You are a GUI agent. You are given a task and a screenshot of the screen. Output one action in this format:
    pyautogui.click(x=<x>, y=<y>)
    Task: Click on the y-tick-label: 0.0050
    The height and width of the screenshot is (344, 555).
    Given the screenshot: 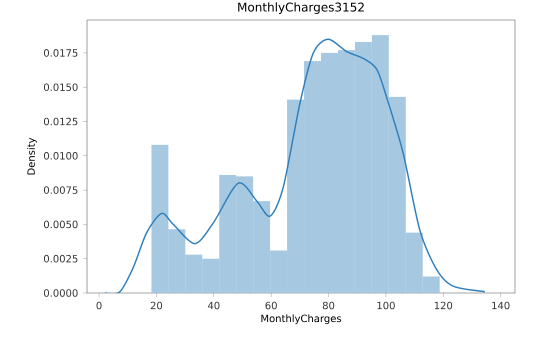 What is the action you would take?
    pyautogui.click(x=61, y=224)
    